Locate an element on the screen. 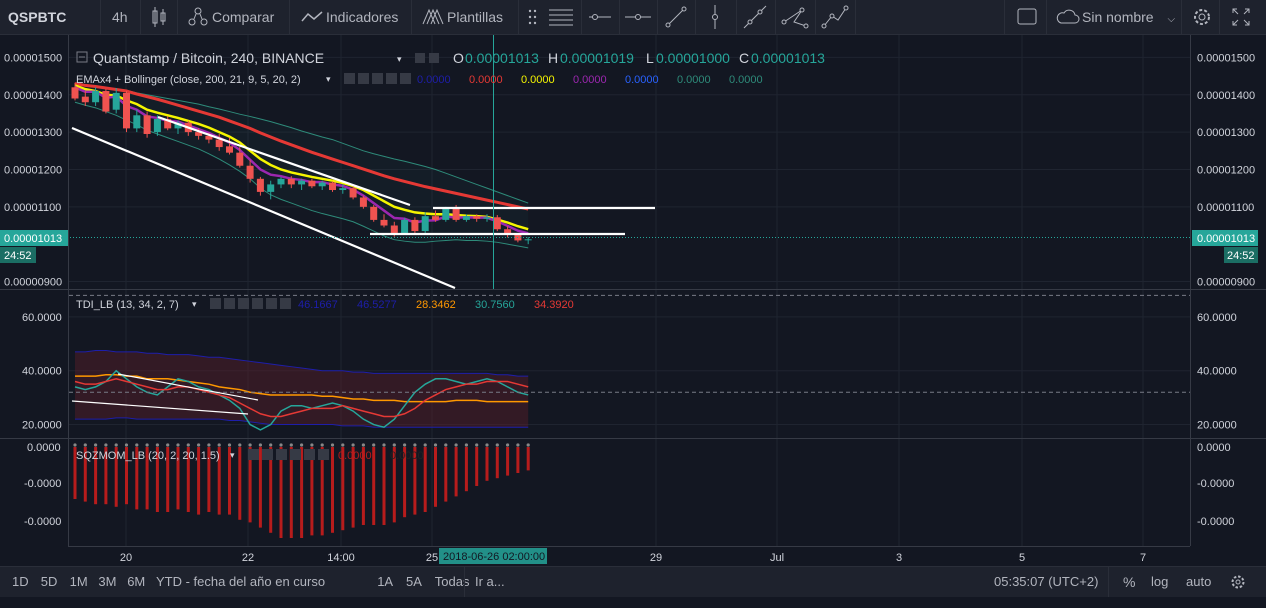 This screenshot has width=1266, height=608. trend-line-tool is located at coordinates (676, 17).